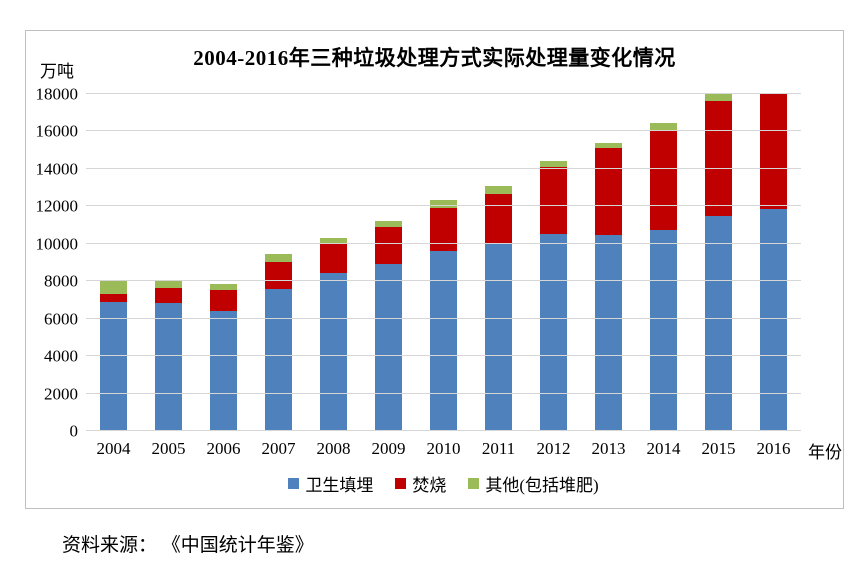 Image resolution: width=865 pixels, height=574 pixels. Describe the element at coordinates (61, 281) in the screenshot. I see `y-tick-label: 8000` at that location.